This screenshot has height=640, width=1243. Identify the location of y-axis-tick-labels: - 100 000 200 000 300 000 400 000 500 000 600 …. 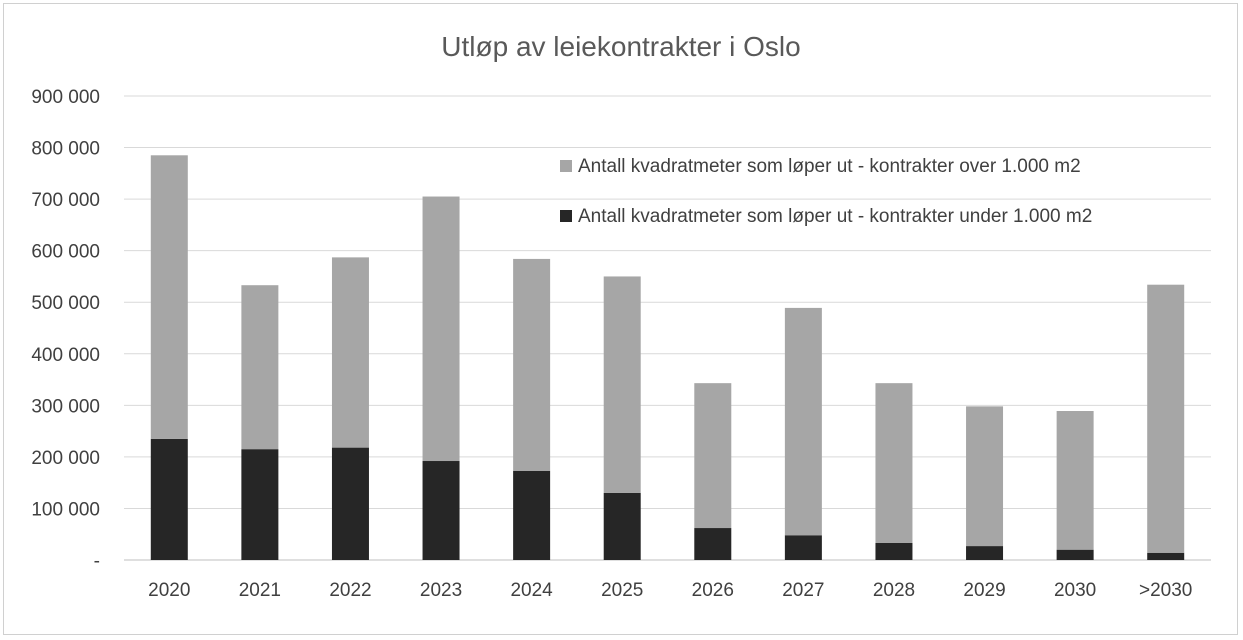
(65, 329).